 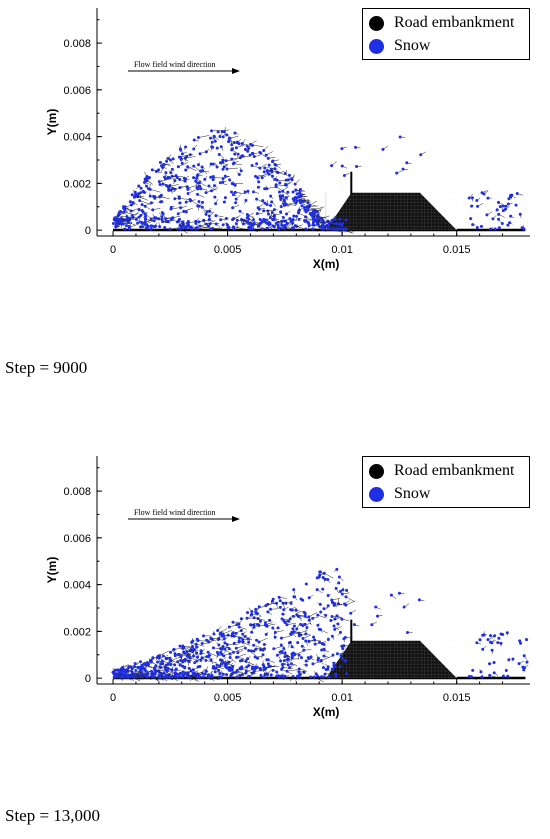 What do you see at coordinates (77, 586) in the screenshot?
I see `y-tick-label: 0.004` at bounding box center [77, 586].